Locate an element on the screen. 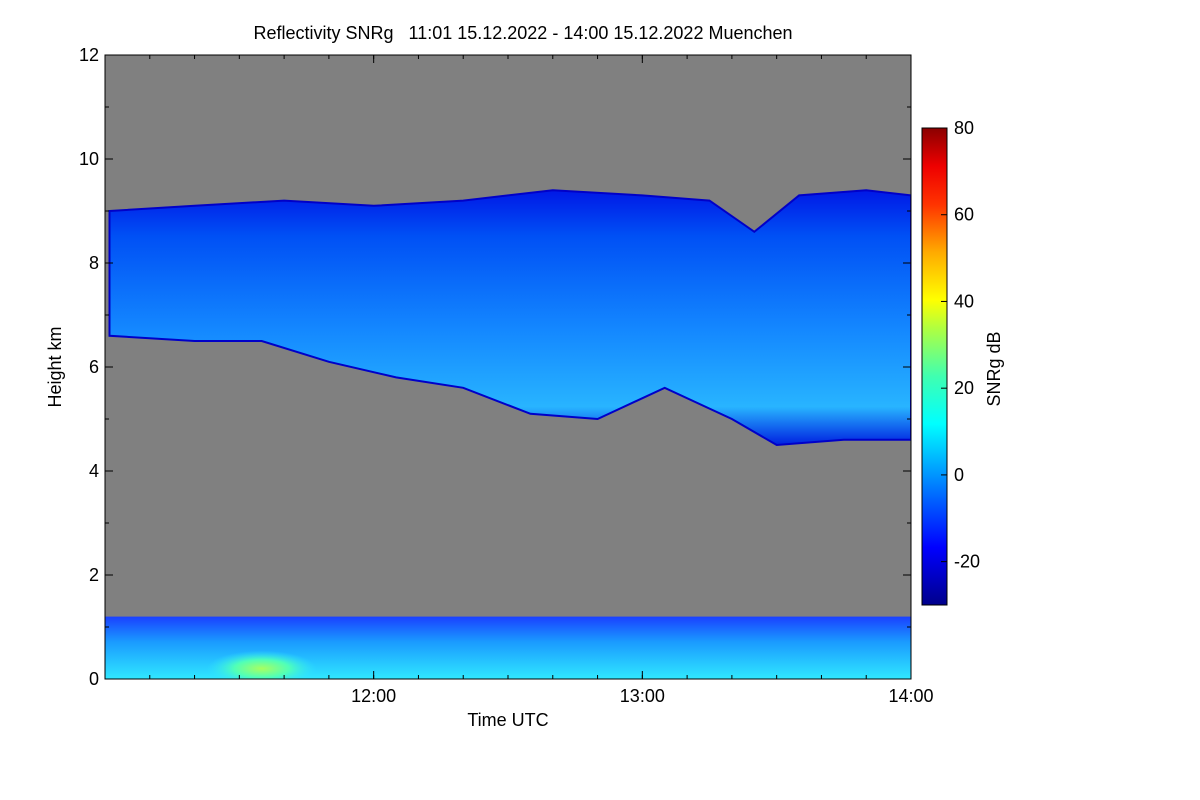  colorbar-label: SNRg dB is located at coordinates (994, 368).